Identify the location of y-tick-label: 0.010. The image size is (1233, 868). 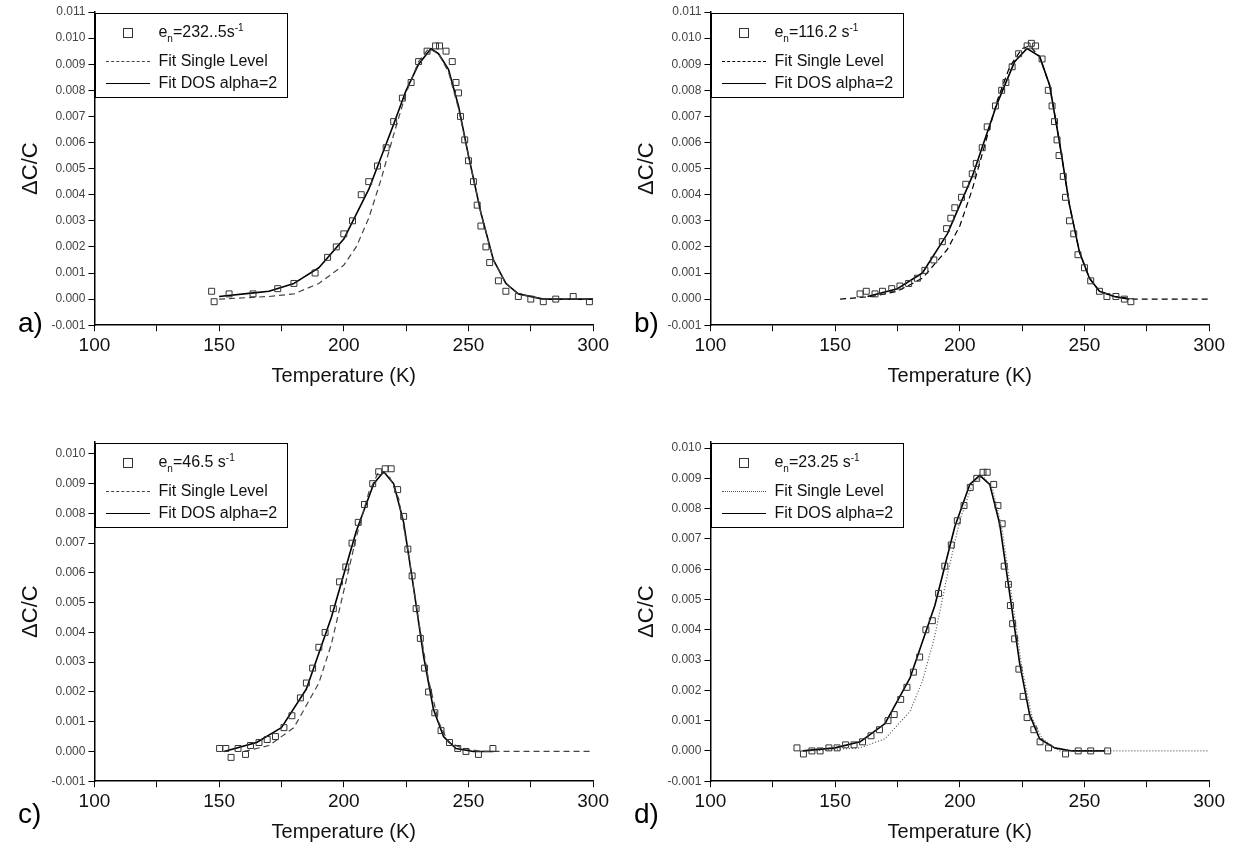
(70, 453).